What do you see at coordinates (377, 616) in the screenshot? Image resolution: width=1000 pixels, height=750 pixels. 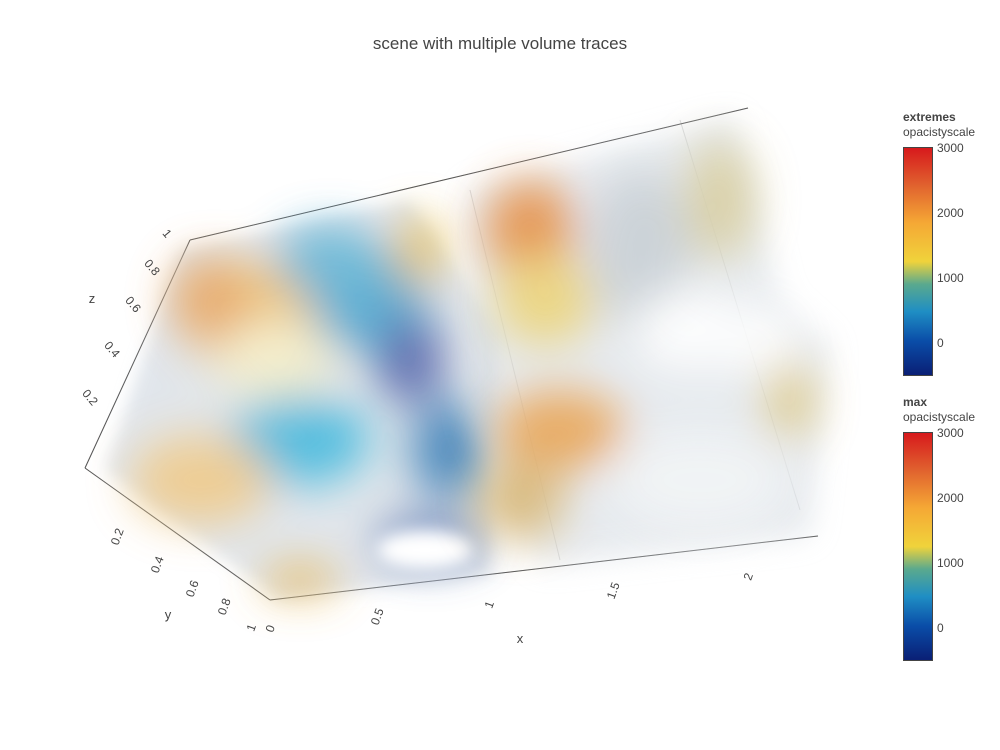 I see `x-tick-label: 0.5` at bounding box center [377, 616].